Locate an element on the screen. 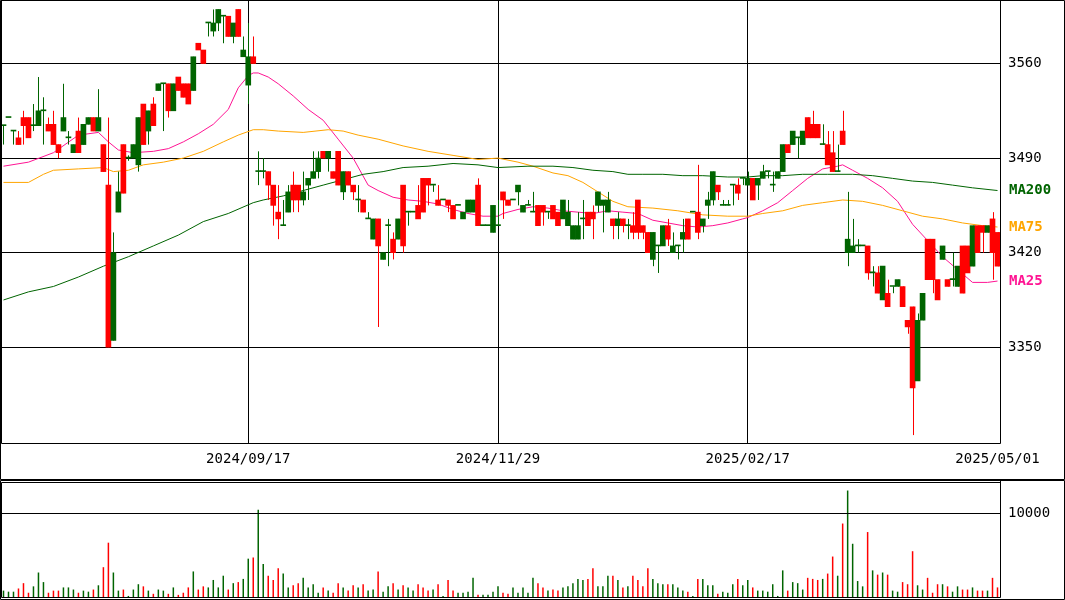  y-tick-label: 3560 is located at coordinates (1025, 62).